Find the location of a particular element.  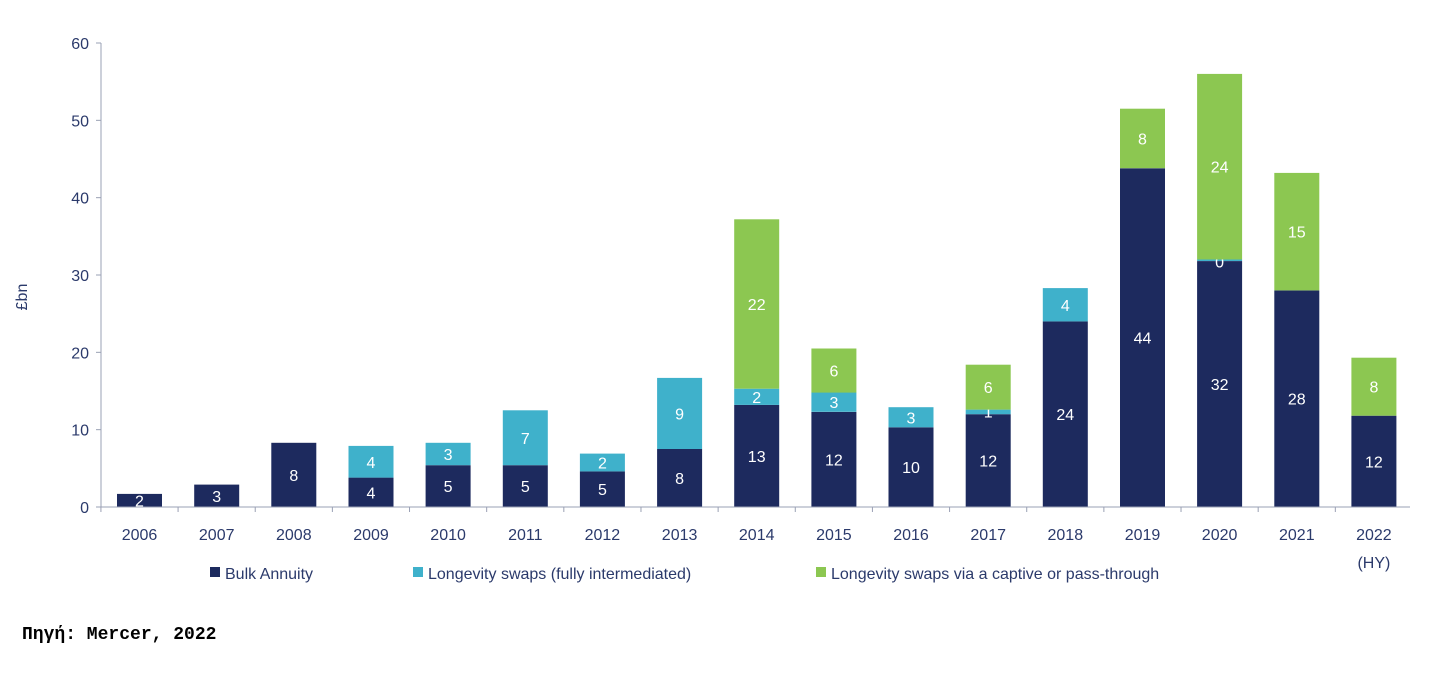

x-tick-label: 2013 is located at coordinates (680, 535).